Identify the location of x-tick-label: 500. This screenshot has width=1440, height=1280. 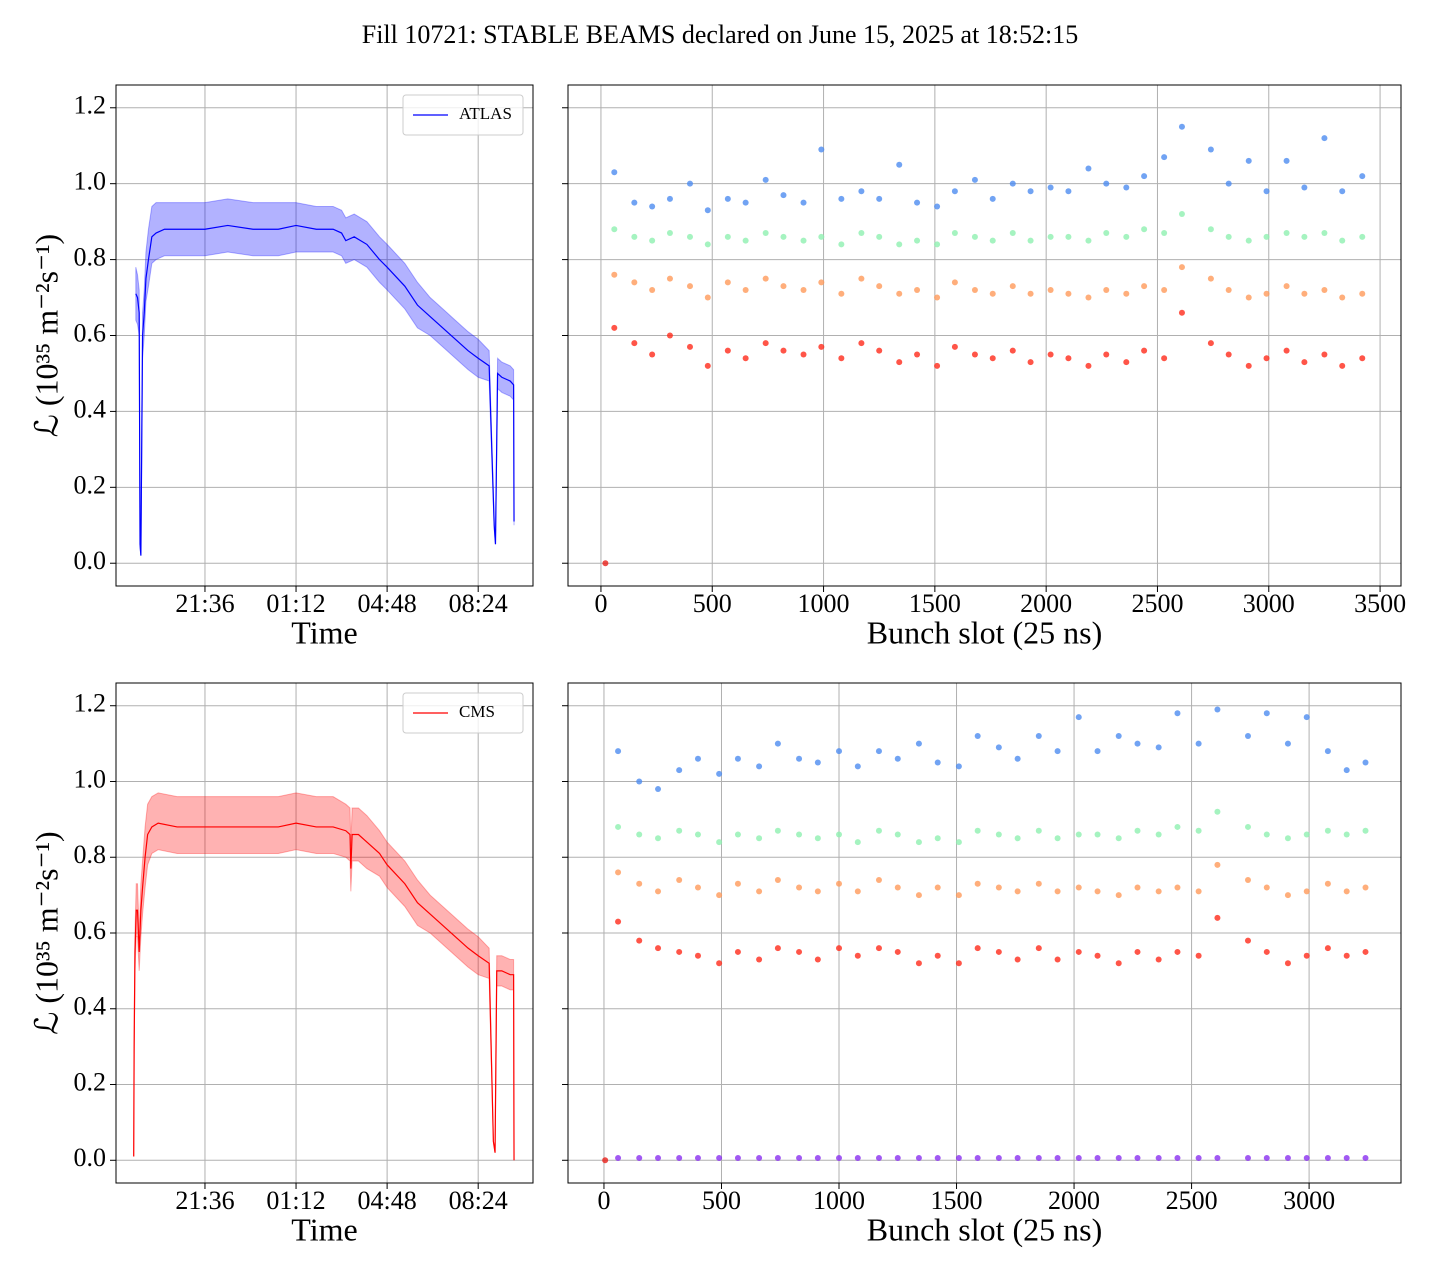
(712, 603).